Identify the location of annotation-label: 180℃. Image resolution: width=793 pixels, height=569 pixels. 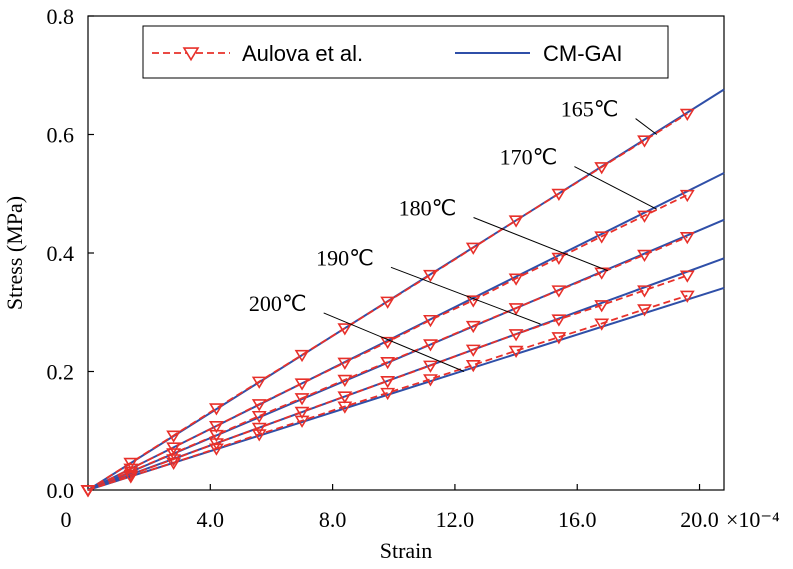
(428, 208).